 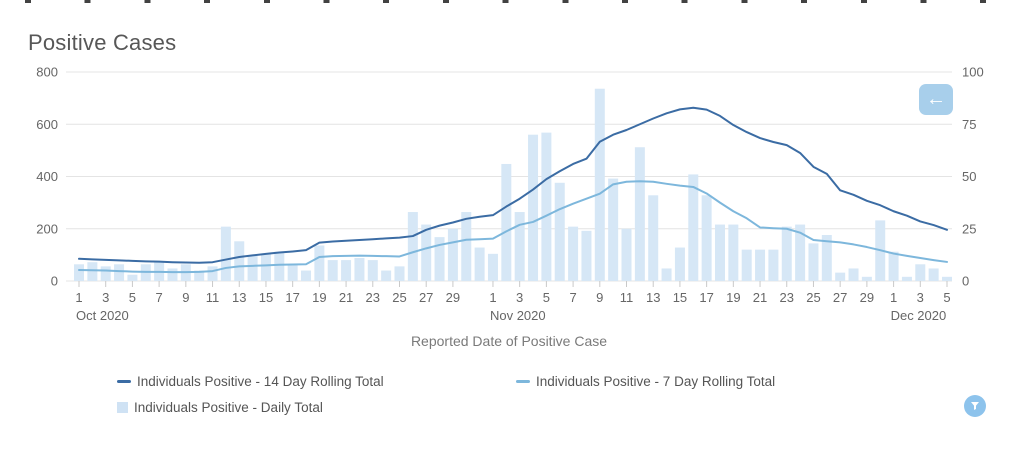 What do you see at coordinates (185, 297) in the screenshot?
I see `x-axis-day-label: 9` at bounding box center [185, 297].